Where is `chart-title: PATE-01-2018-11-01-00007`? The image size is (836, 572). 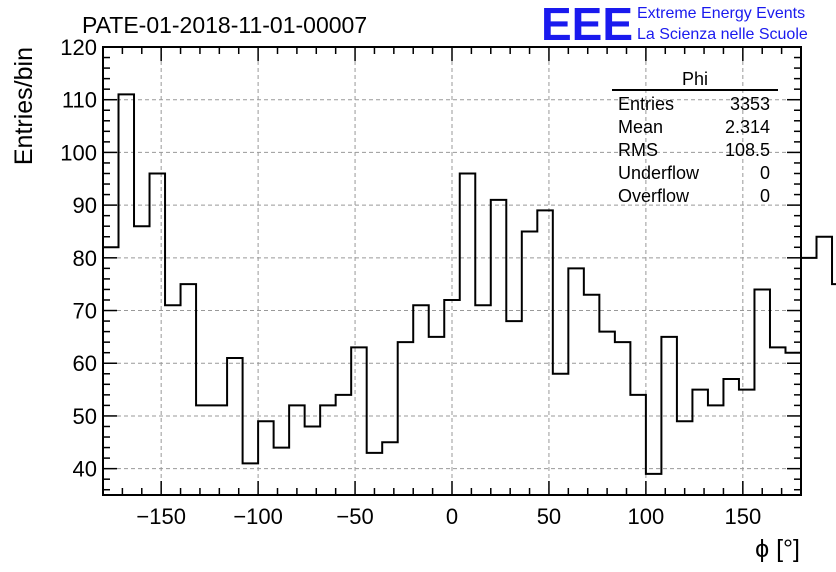 chart-title: PATE-01-2018-11-01-00007 is located at coordinates (224, 25).